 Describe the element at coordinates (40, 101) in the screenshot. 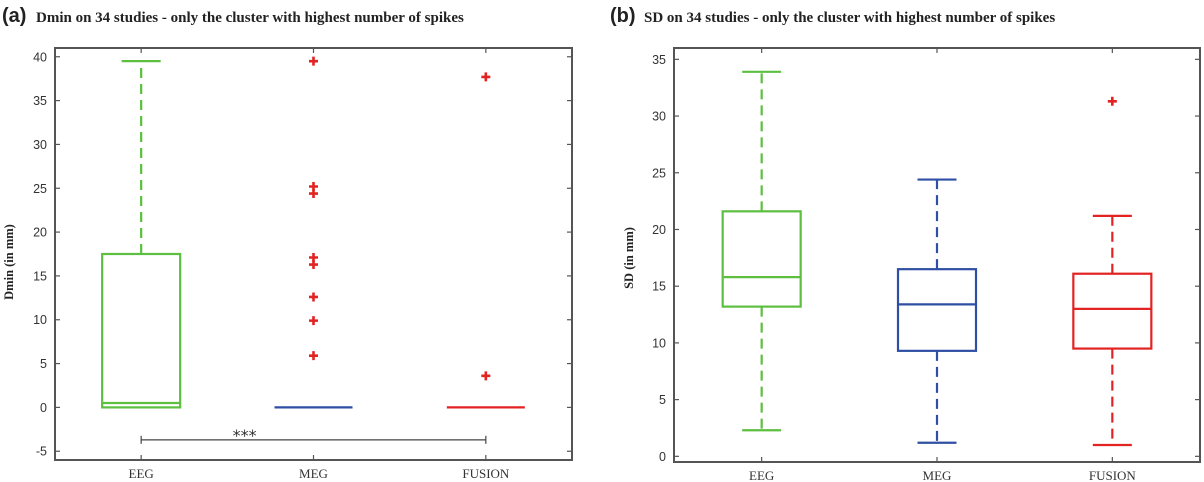

I see `panel-a-y-tick-label: 35` at that location.